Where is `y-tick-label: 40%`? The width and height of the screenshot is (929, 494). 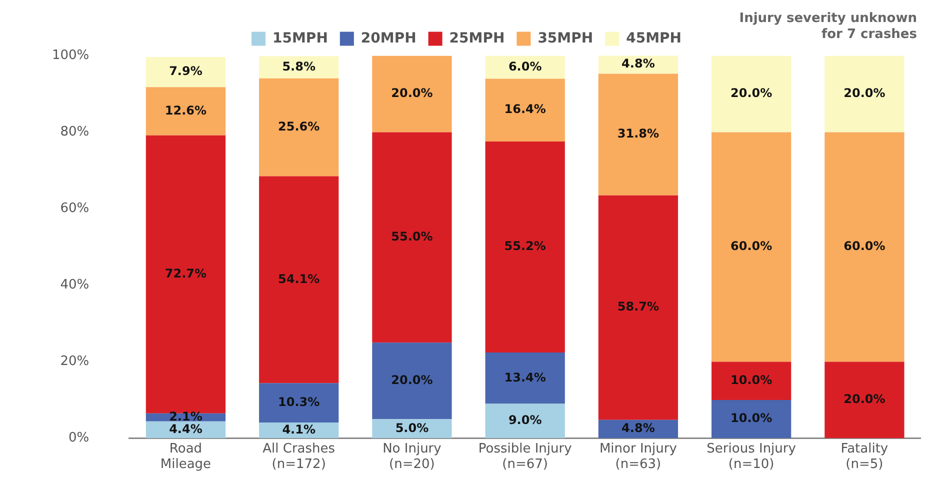
y-tick-label: 40% is located at coordinates (75, 285).